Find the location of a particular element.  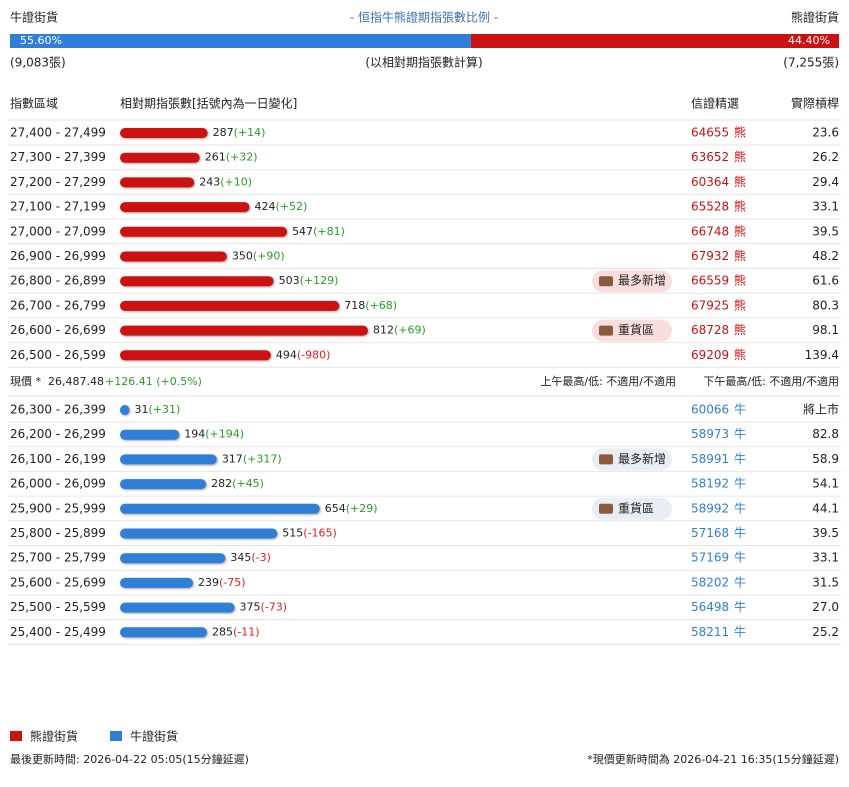

code: 65528 is located at coordinates (710, 207).